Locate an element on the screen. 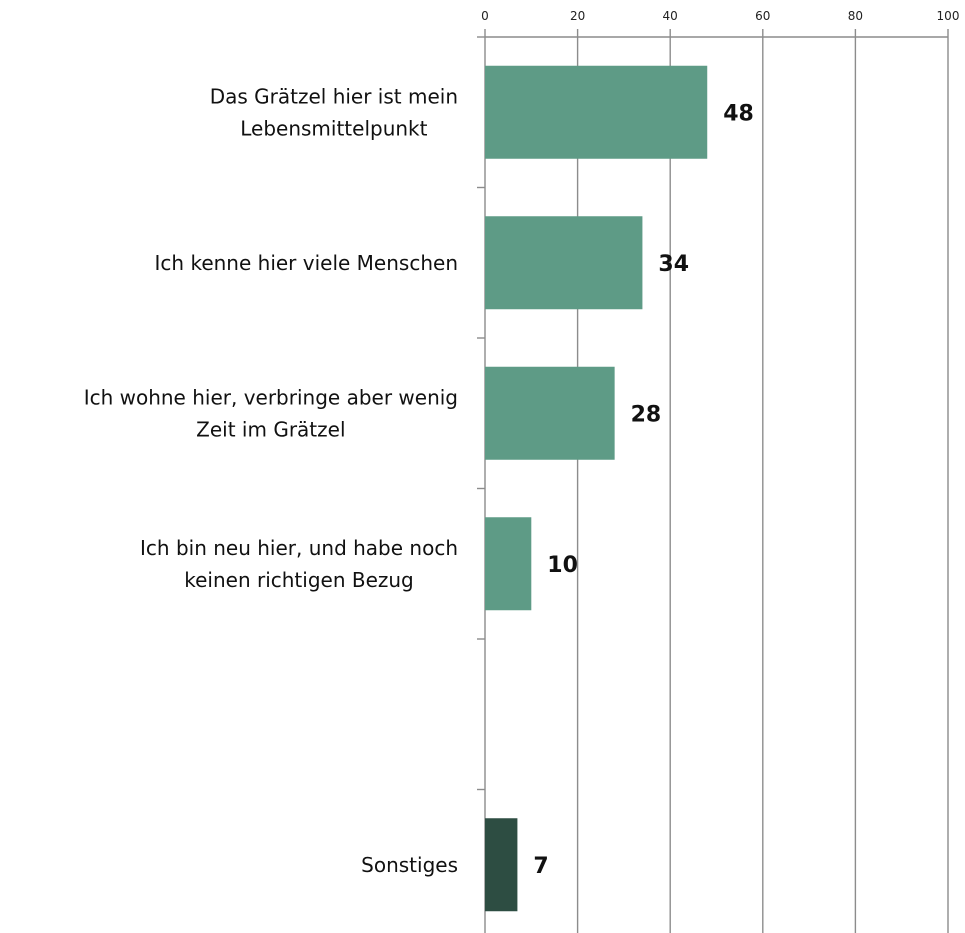 Image resolution: width=965 pixels, height=933 pixels. value-label: 7 is located at coordinates (540, 866).